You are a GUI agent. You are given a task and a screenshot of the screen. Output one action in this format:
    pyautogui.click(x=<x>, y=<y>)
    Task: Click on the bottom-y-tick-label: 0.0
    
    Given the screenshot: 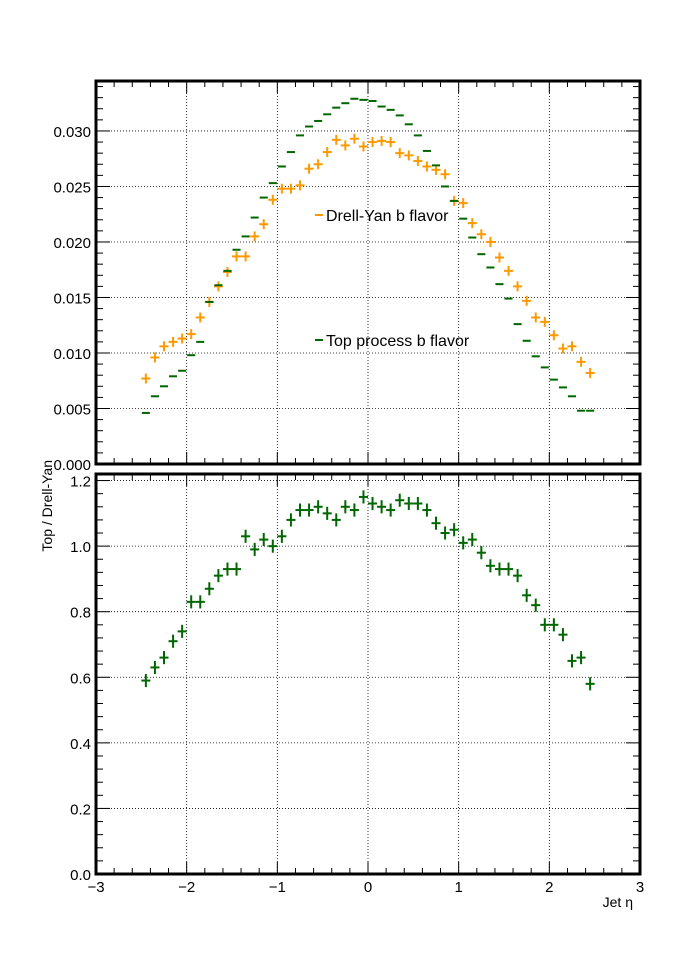 What is the action you would take?
    pyautogui.click(x=80, y=875)
    